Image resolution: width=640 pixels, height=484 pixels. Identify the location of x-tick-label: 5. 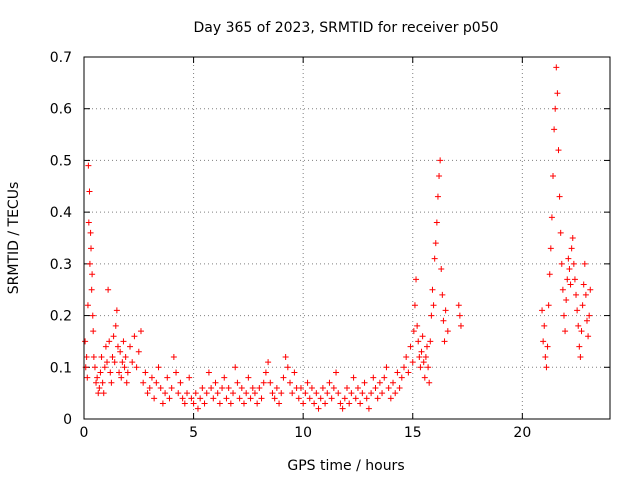
(193, 433).